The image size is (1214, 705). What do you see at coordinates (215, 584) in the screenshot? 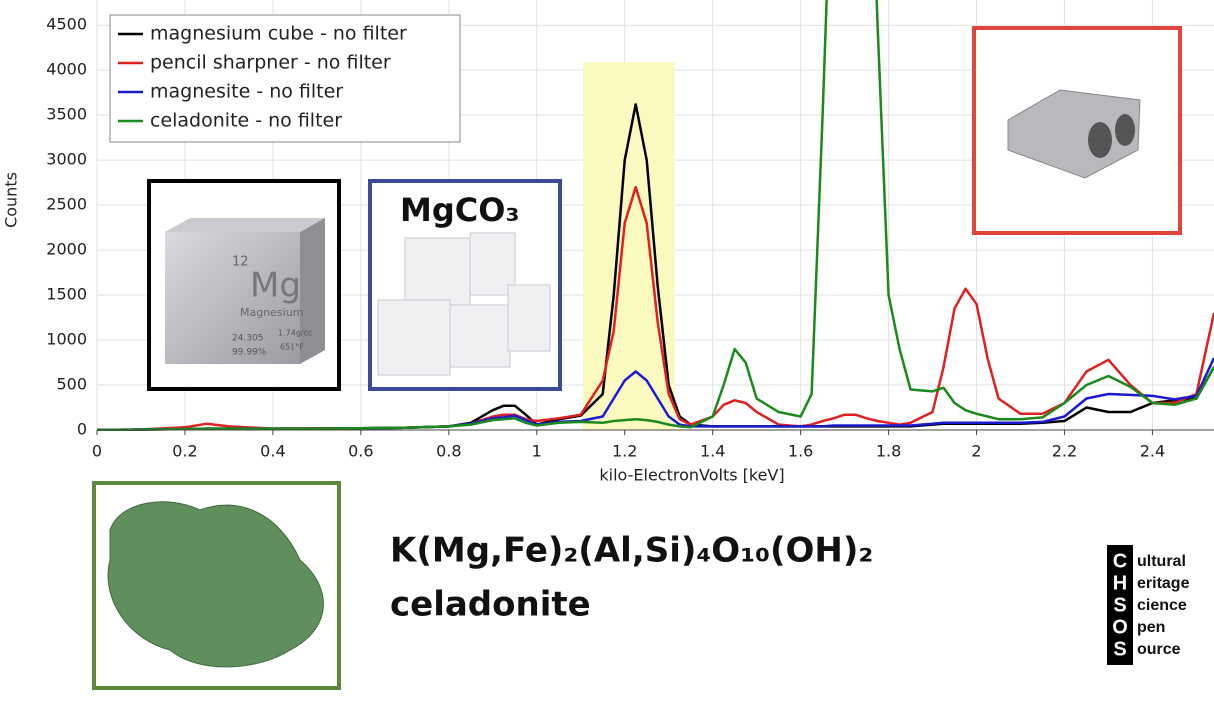
I see `celadonite-rock` at bounding box center [215, 584].